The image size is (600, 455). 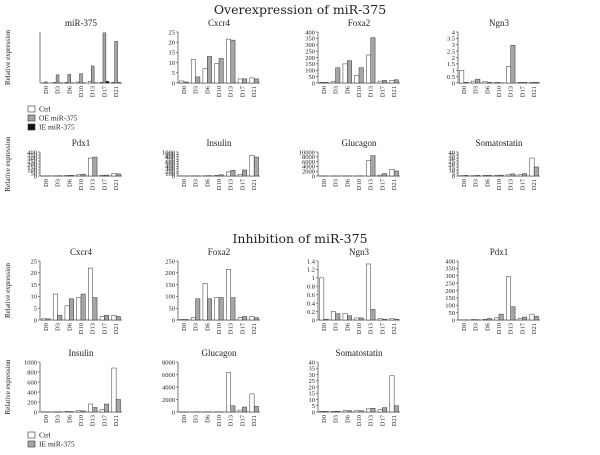 What do you see at coordinates (300, 9) in the screenshot?
I see `overexpression-section-title: Overexpression of miR-375` at bounding box center [300, 9].